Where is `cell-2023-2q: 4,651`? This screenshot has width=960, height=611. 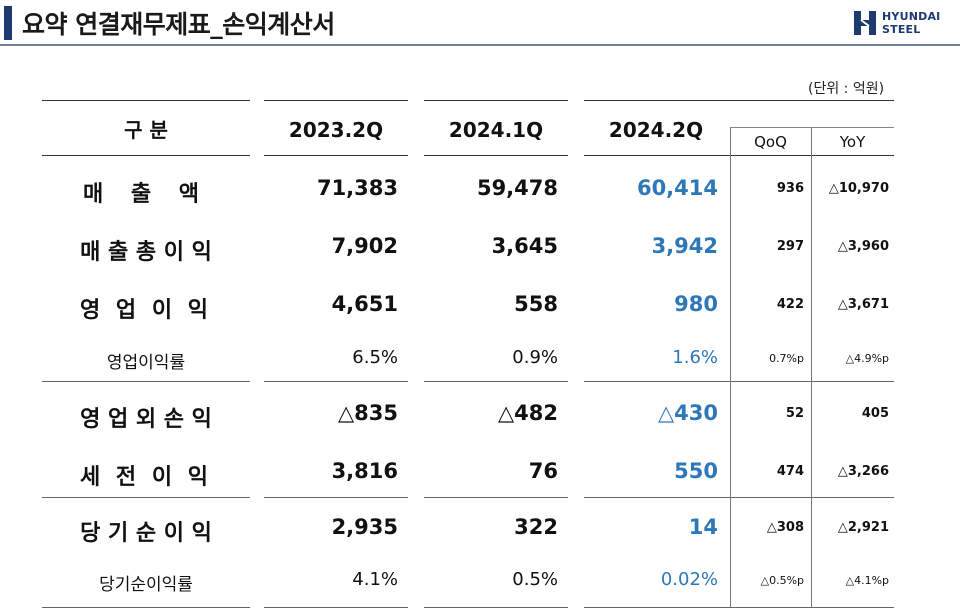 cell-2023-2q: 4,651 is located at coordinates (364, 304).